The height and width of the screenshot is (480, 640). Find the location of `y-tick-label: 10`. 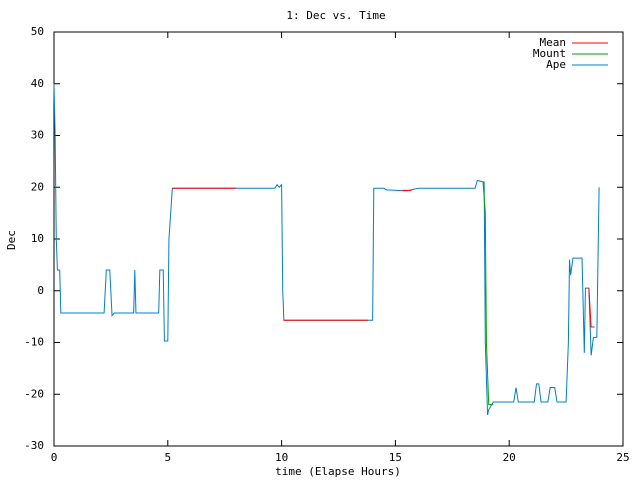

y-tick-label: 10 is located at coordinates (37, 238).